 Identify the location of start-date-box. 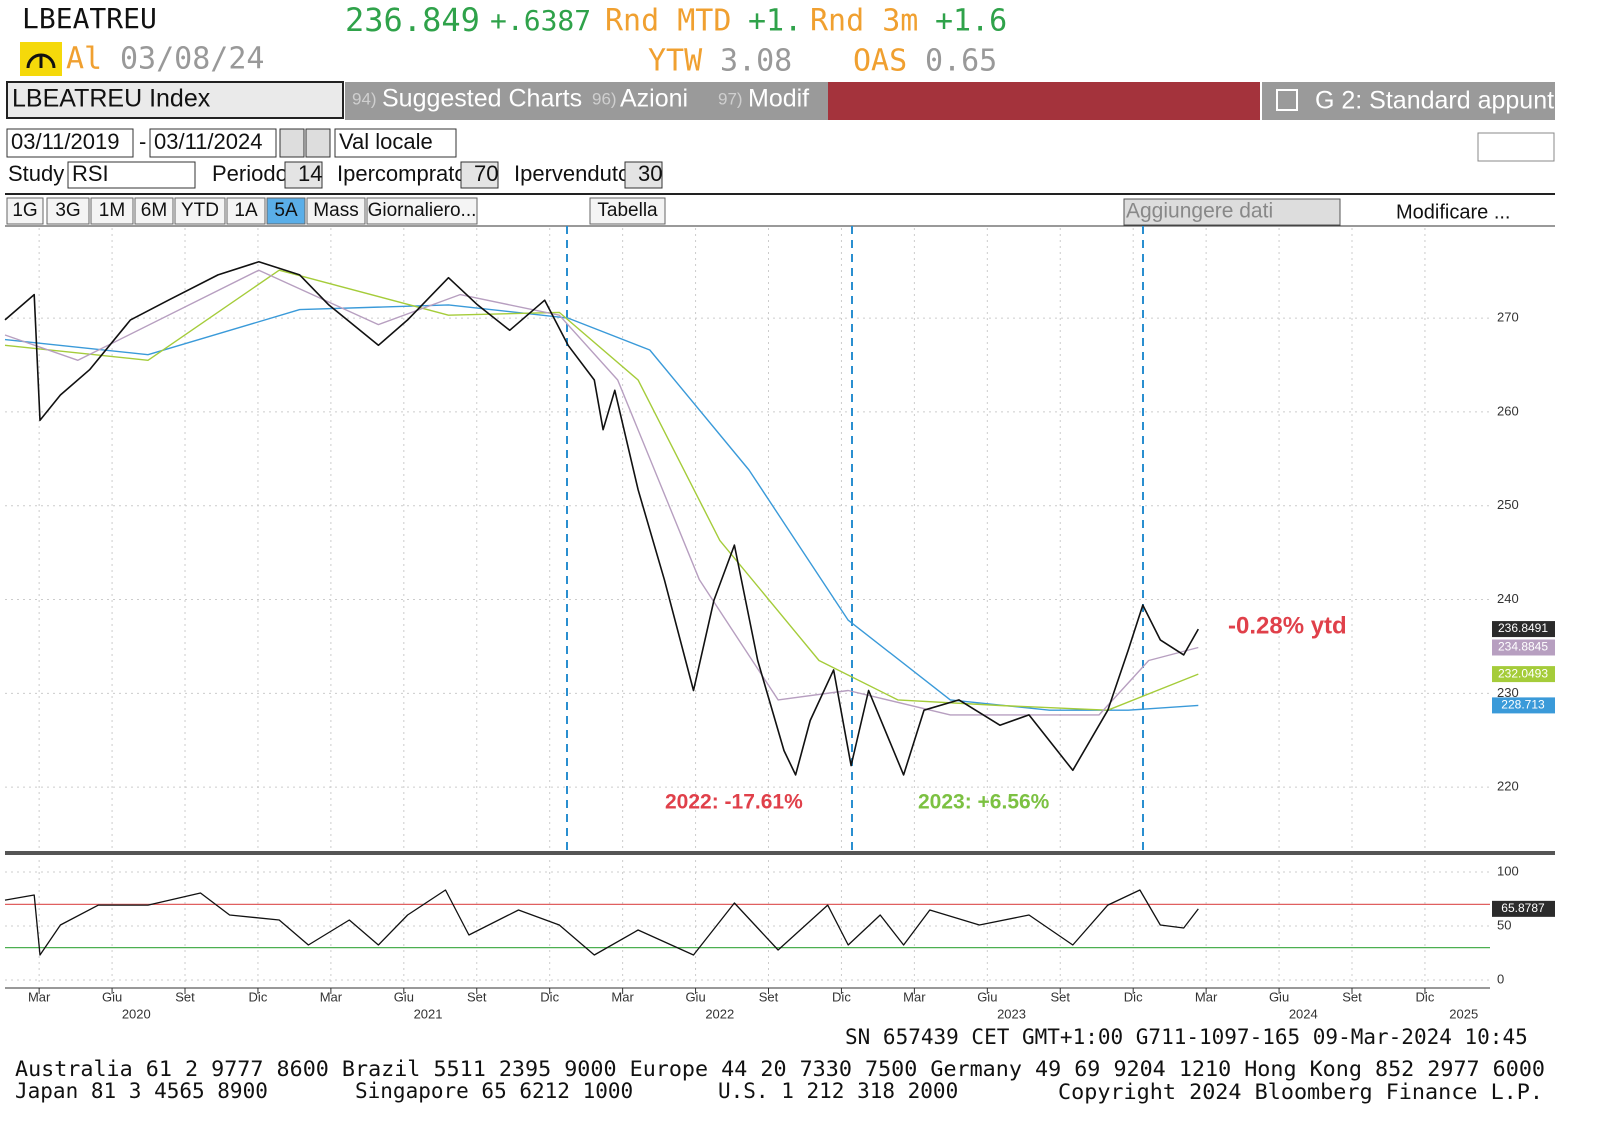
(70, 143).